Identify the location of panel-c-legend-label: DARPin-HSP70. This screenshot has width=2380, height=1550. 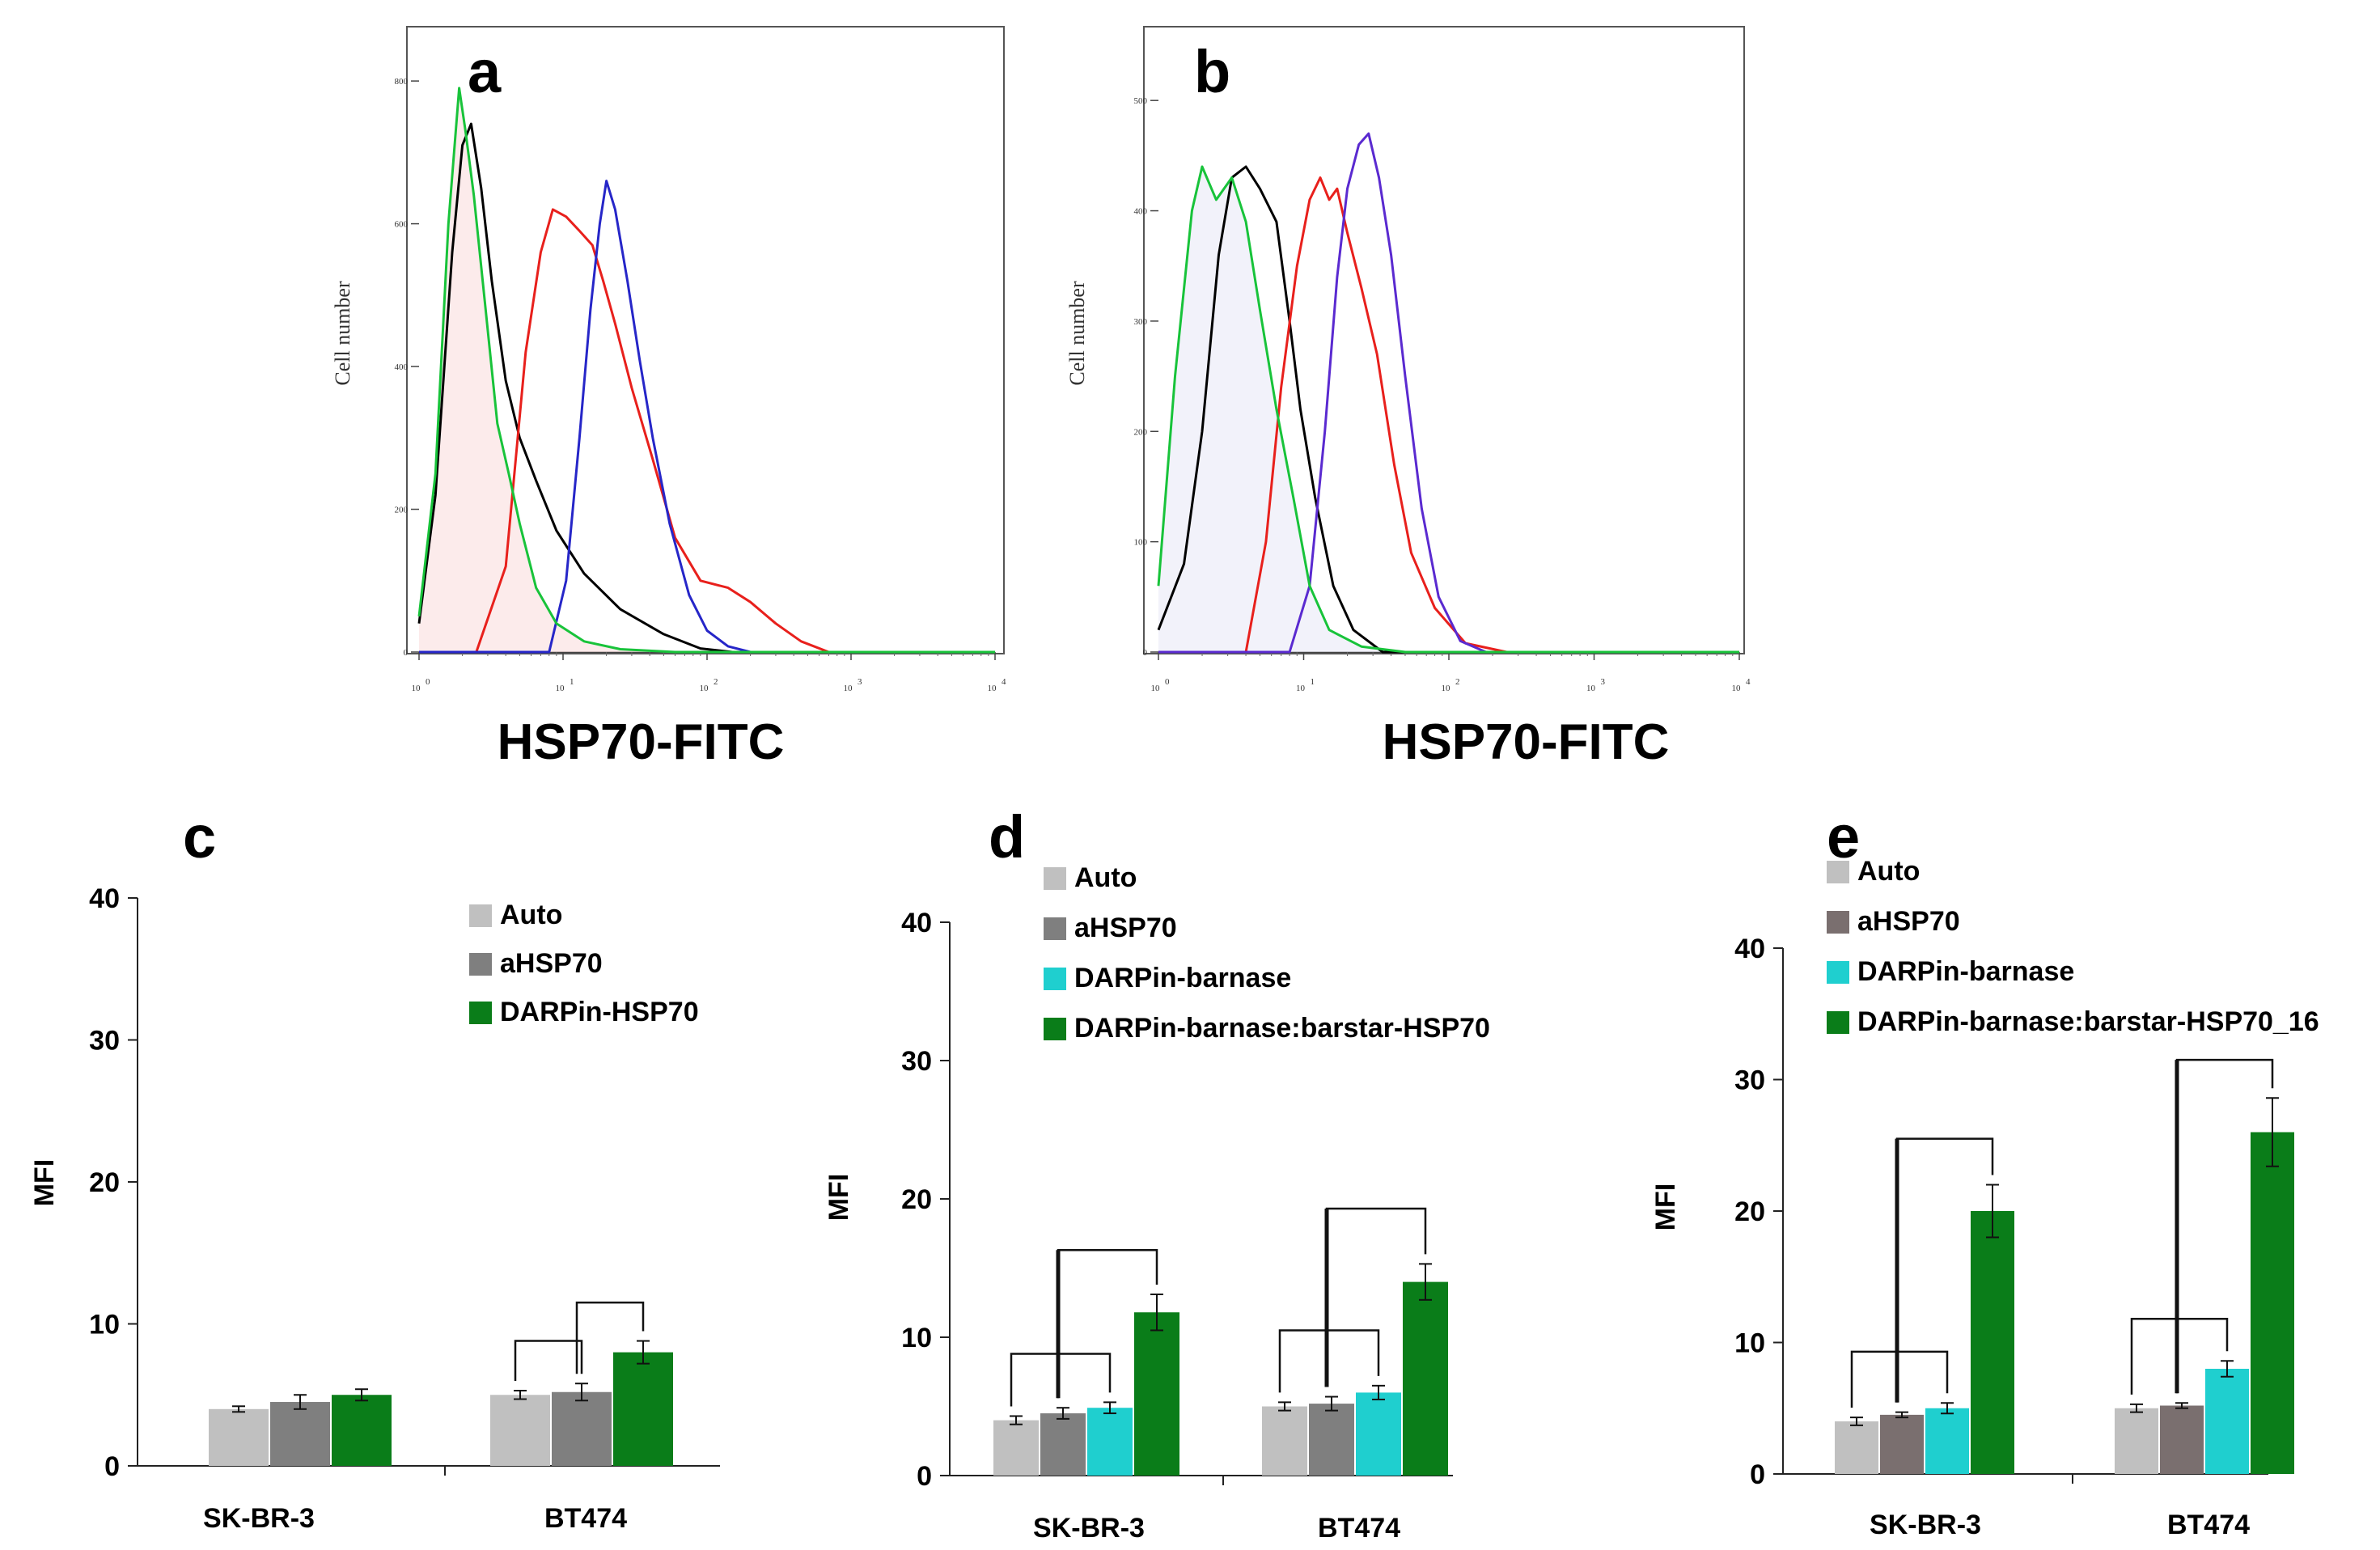
(599, 1012).